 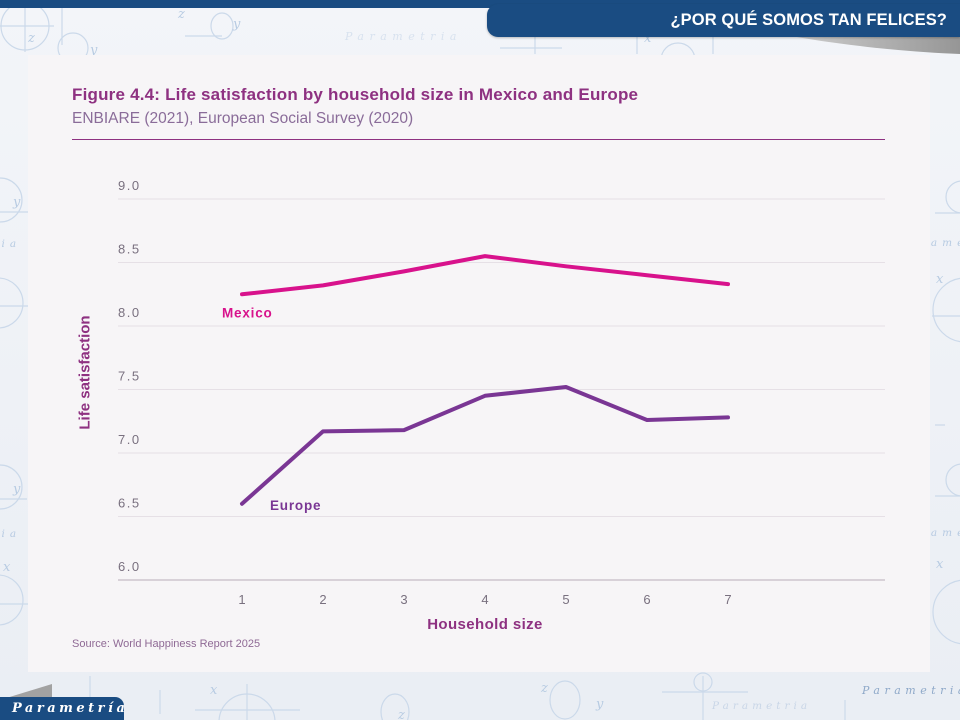 I want to click on slide-title: ¿POR QUÉ SOMOS TAN FELICES?, so click(x=808, y=20).